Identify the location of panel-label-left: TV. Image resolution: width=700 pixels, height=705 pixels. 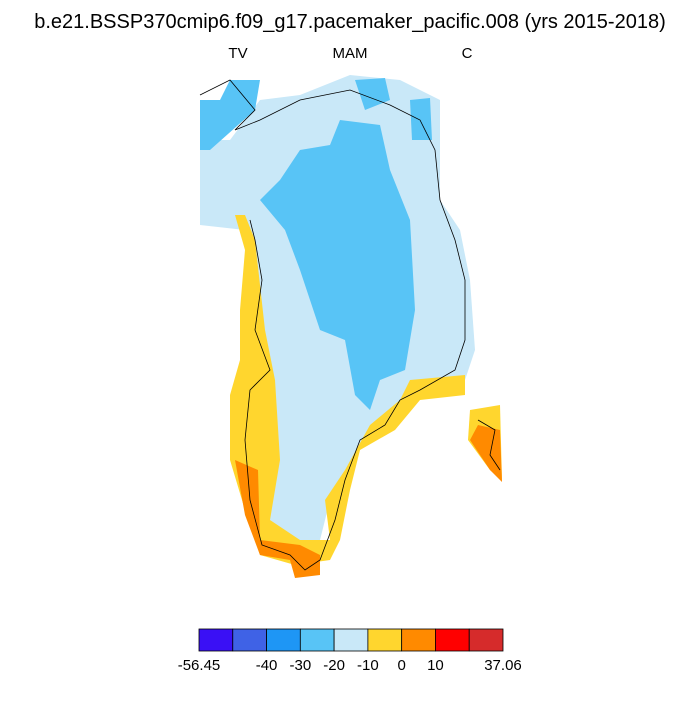
(237, 53).